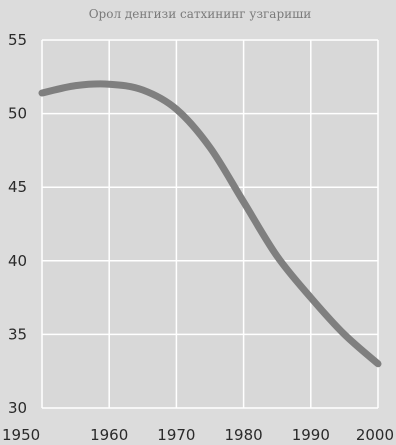 Image resolution: width=396 pixels, height=445 pixels. What do you see at coordinates (17, 408) in the screenshot?
I see `y-tick-label: 30` at bounding box center [17, 408].